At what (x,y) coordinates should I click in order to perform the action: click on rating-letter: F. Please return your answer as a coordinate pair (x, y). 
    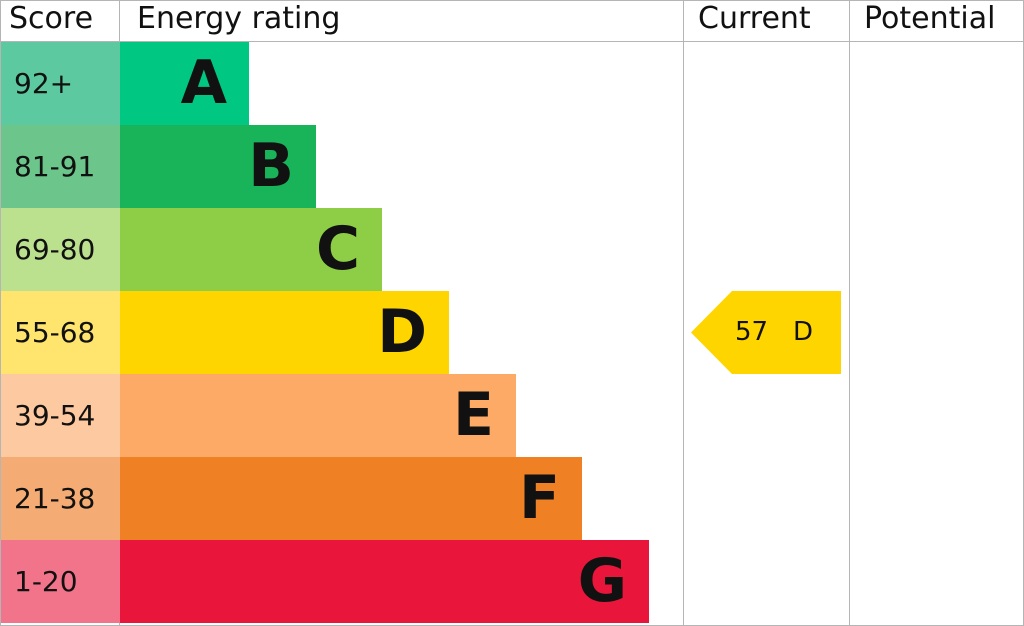
    Looking at the image, I should click on (539, 498).